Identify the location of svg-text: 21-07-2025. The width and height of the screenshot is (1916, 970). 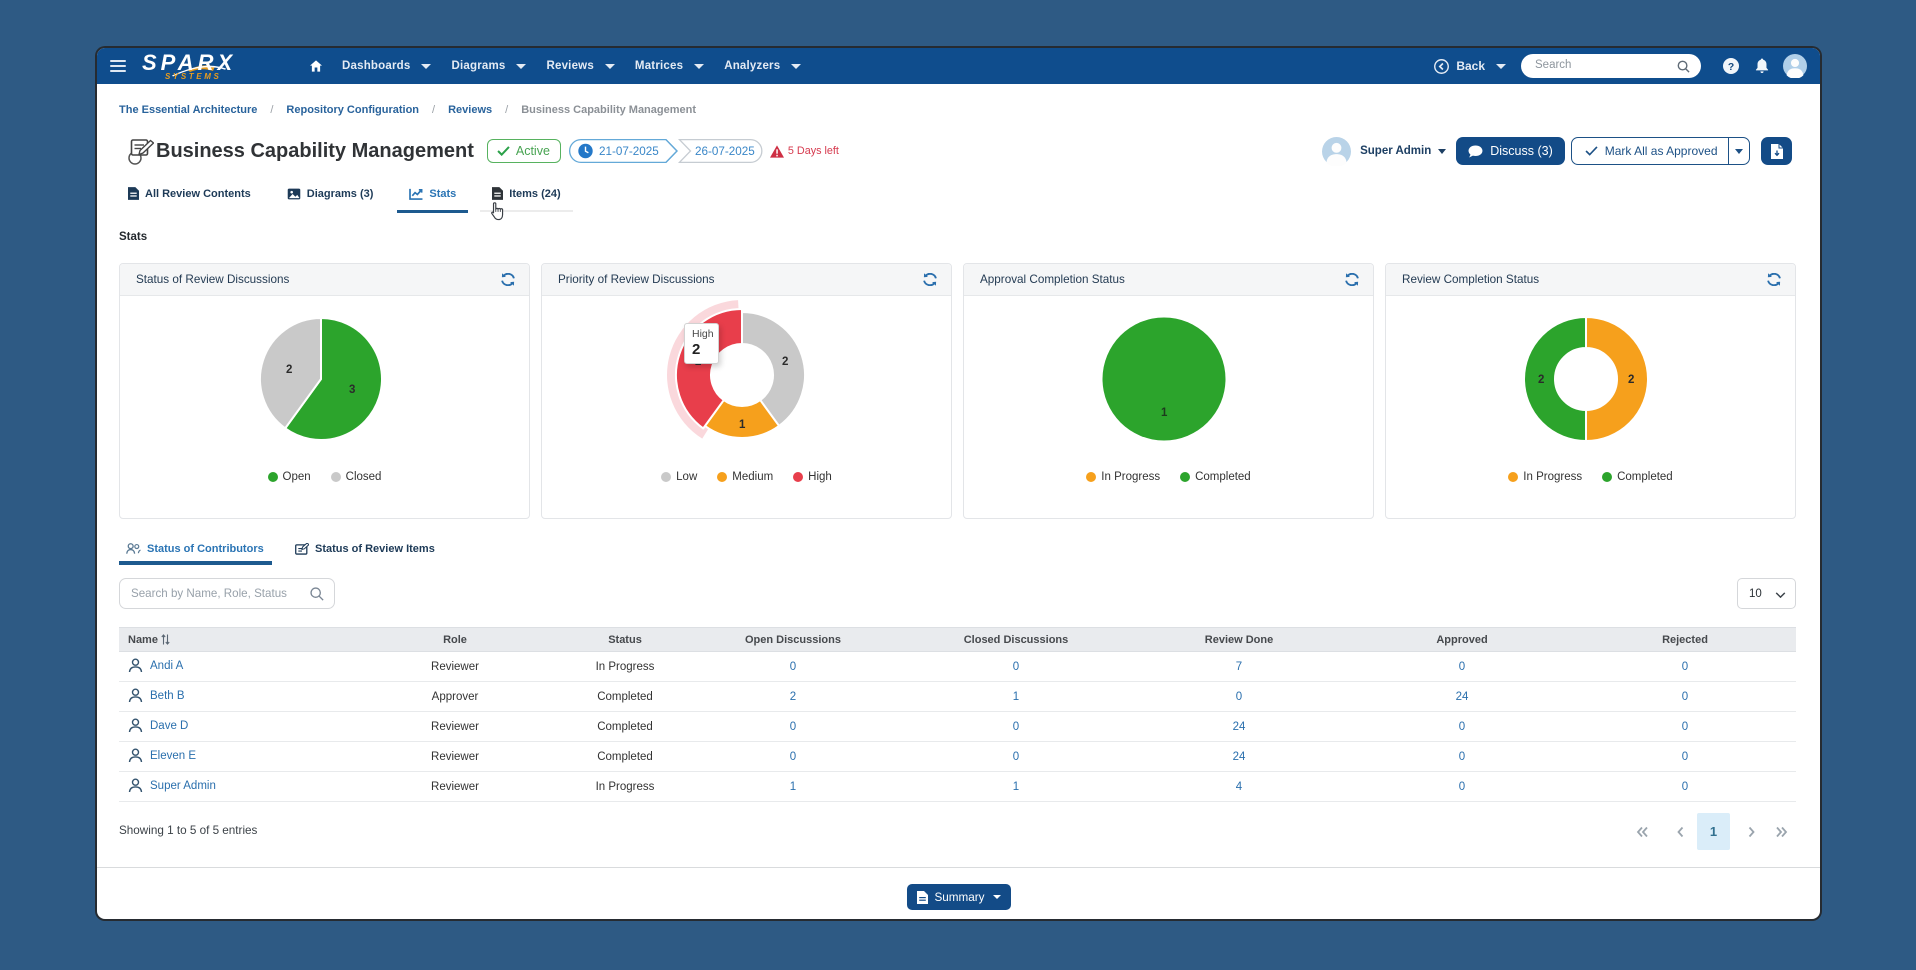
(629, 151).